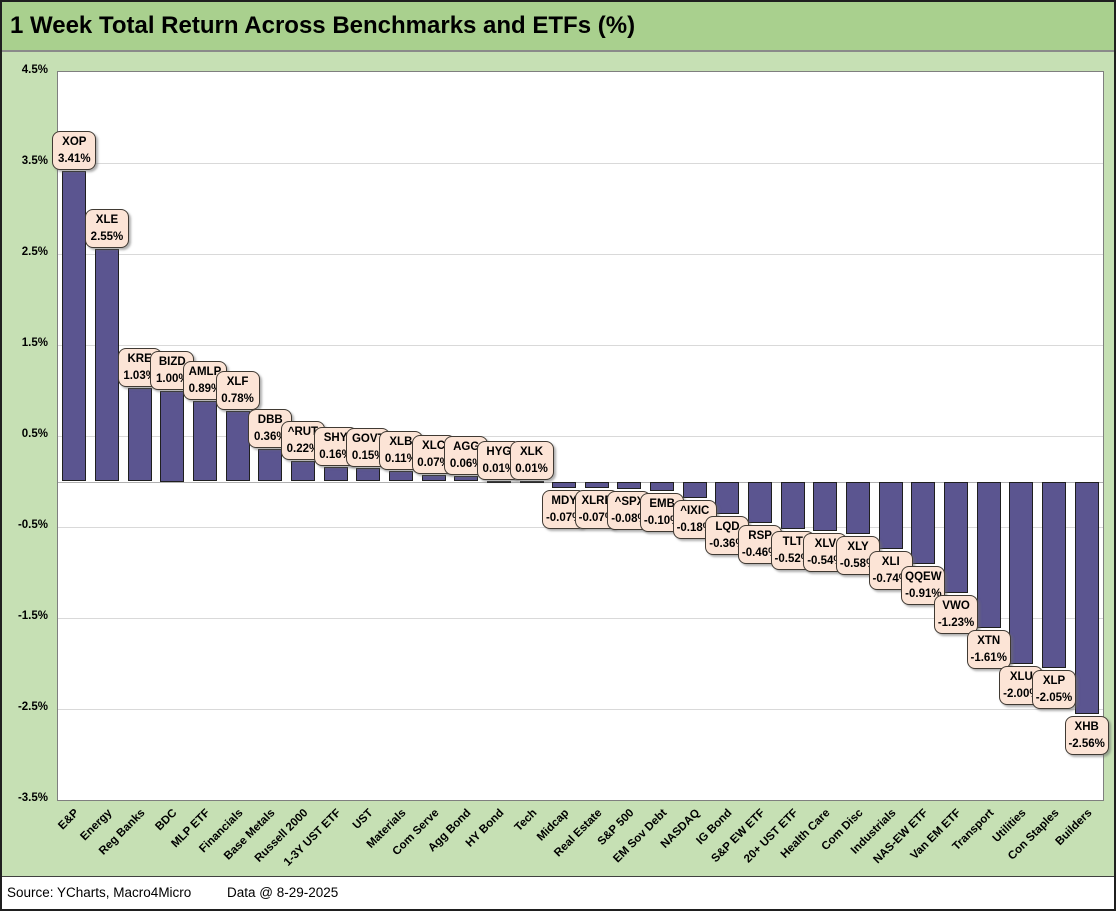 This screenshot has height=911, width=1116. Describe the element at coordinates (564, 500) in the screenshot. I see `data-label-ticker: MDY` at that location.